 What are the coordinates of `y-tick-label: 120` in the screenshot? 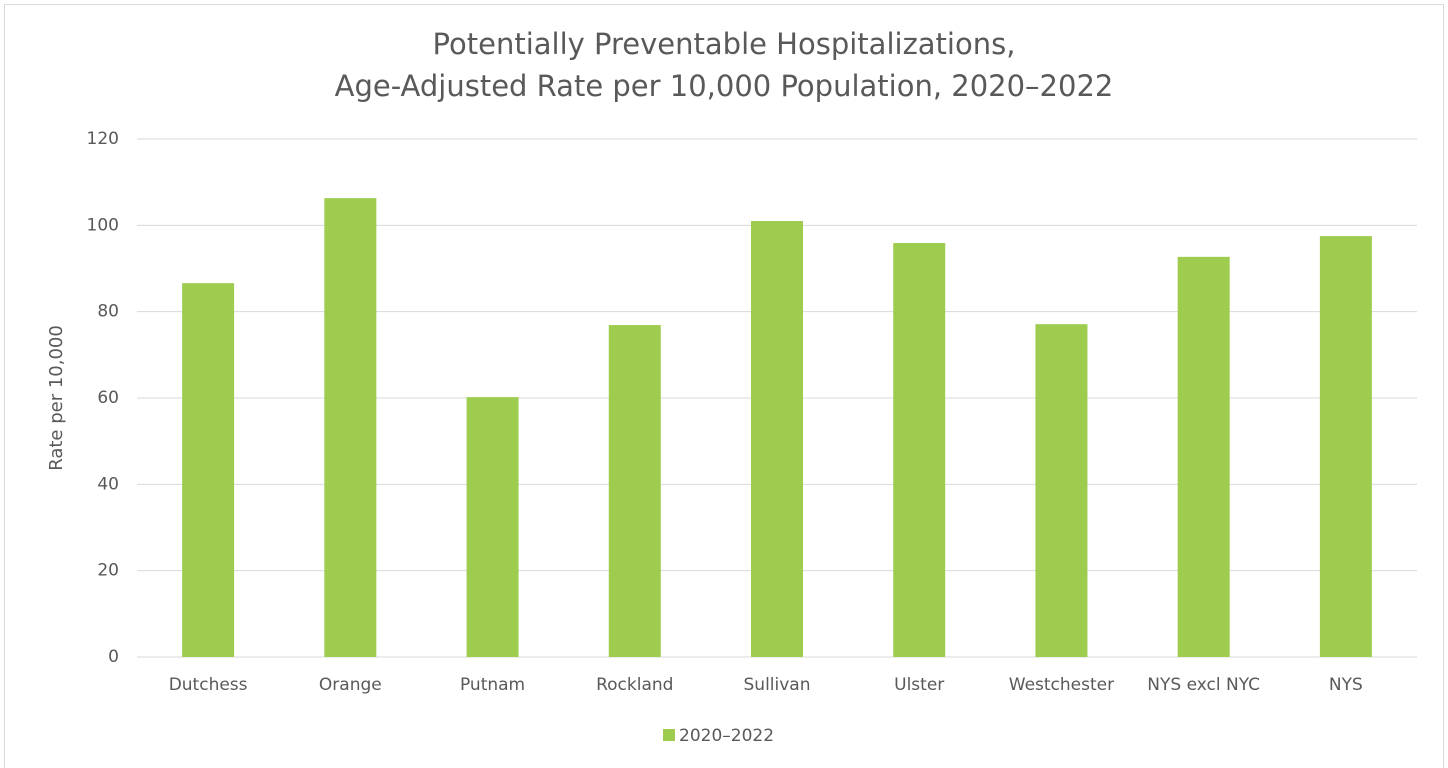 It's located at (103, 139).